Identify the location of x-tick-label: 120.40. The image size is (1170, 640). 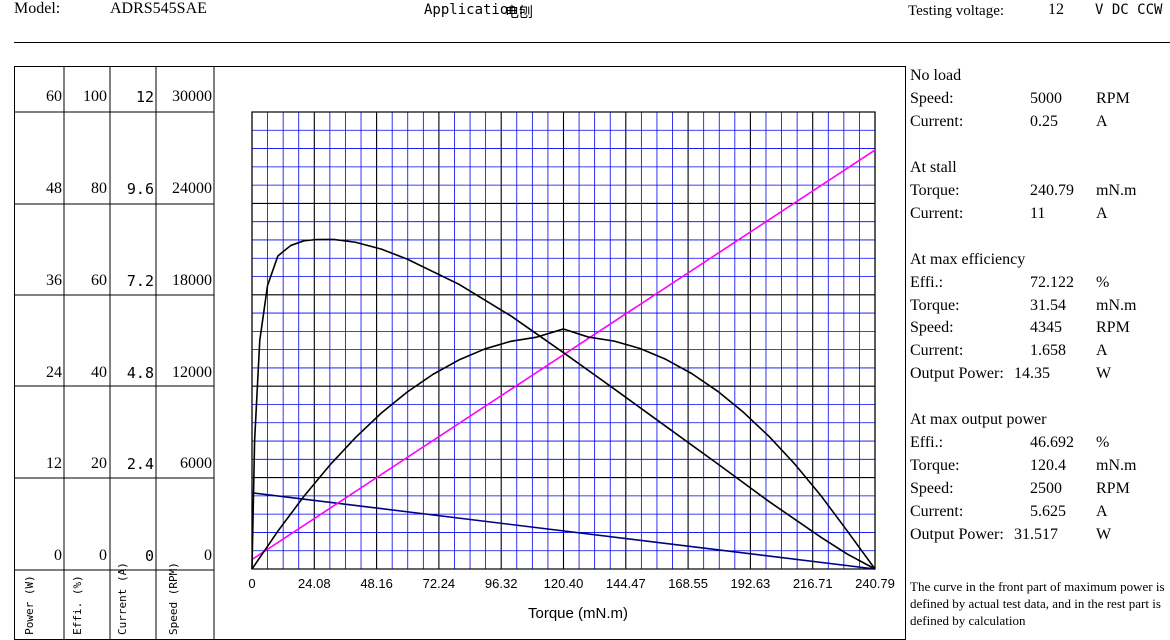
(564, 583).